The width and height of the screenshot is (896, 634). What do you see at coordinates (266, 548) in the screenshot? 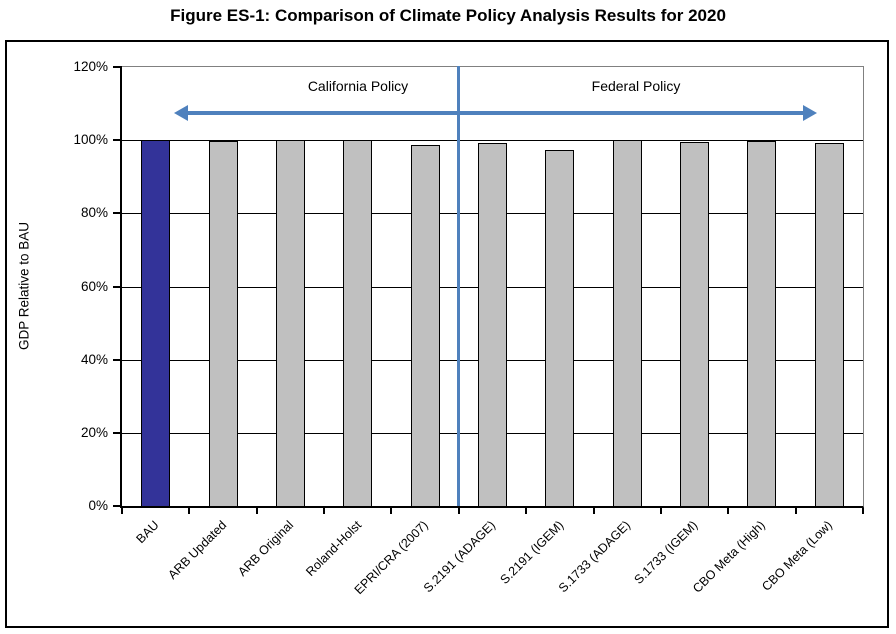
I see `x-category-label: ARB Original` at bounding box center [266, 548].